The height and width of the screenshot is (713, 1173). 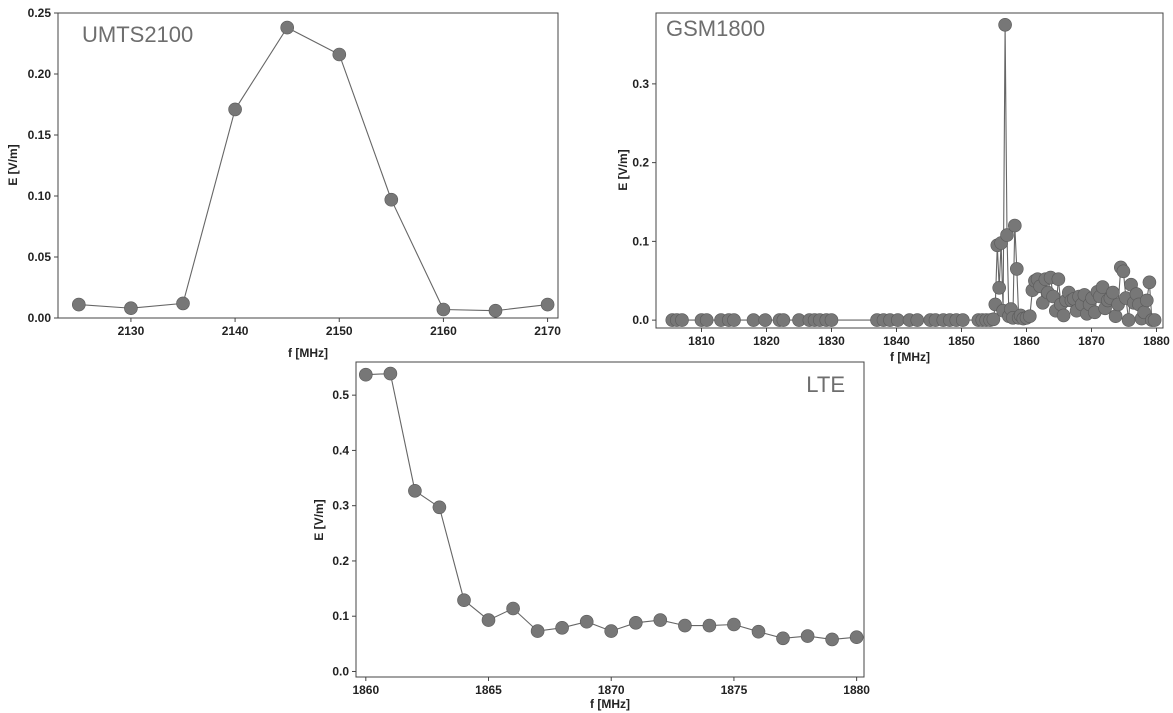 I want to click on y-tick-label: 0.4, so click(x=340, y=450).